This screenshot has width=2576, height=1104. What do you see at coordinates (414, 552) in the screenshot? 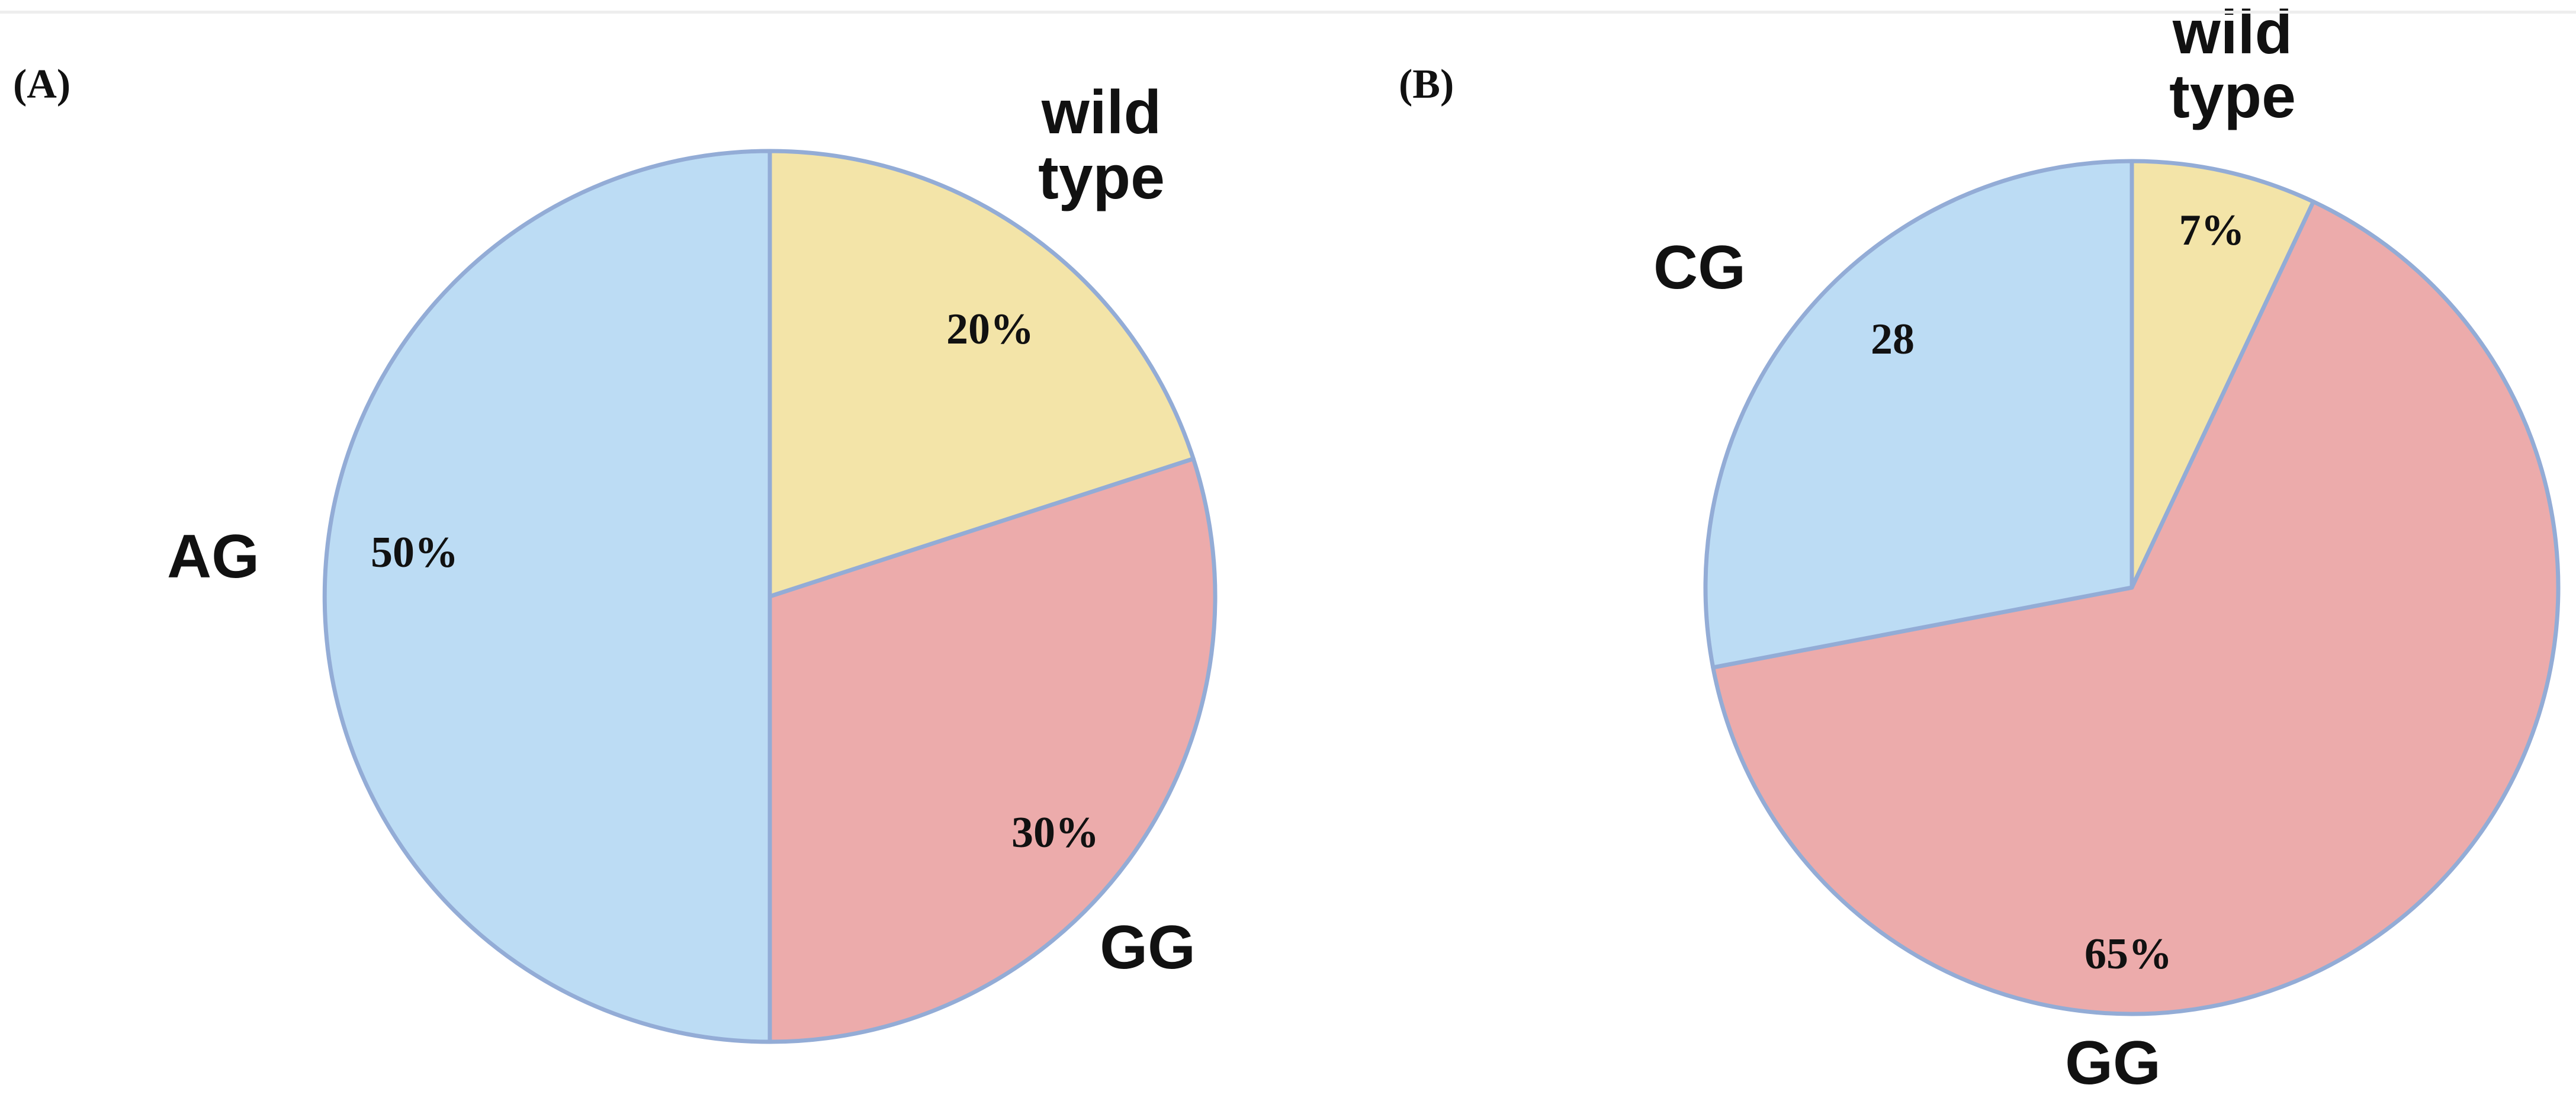
I see `slice-value-label-ag: 50%` at bounding box center [414, 552].